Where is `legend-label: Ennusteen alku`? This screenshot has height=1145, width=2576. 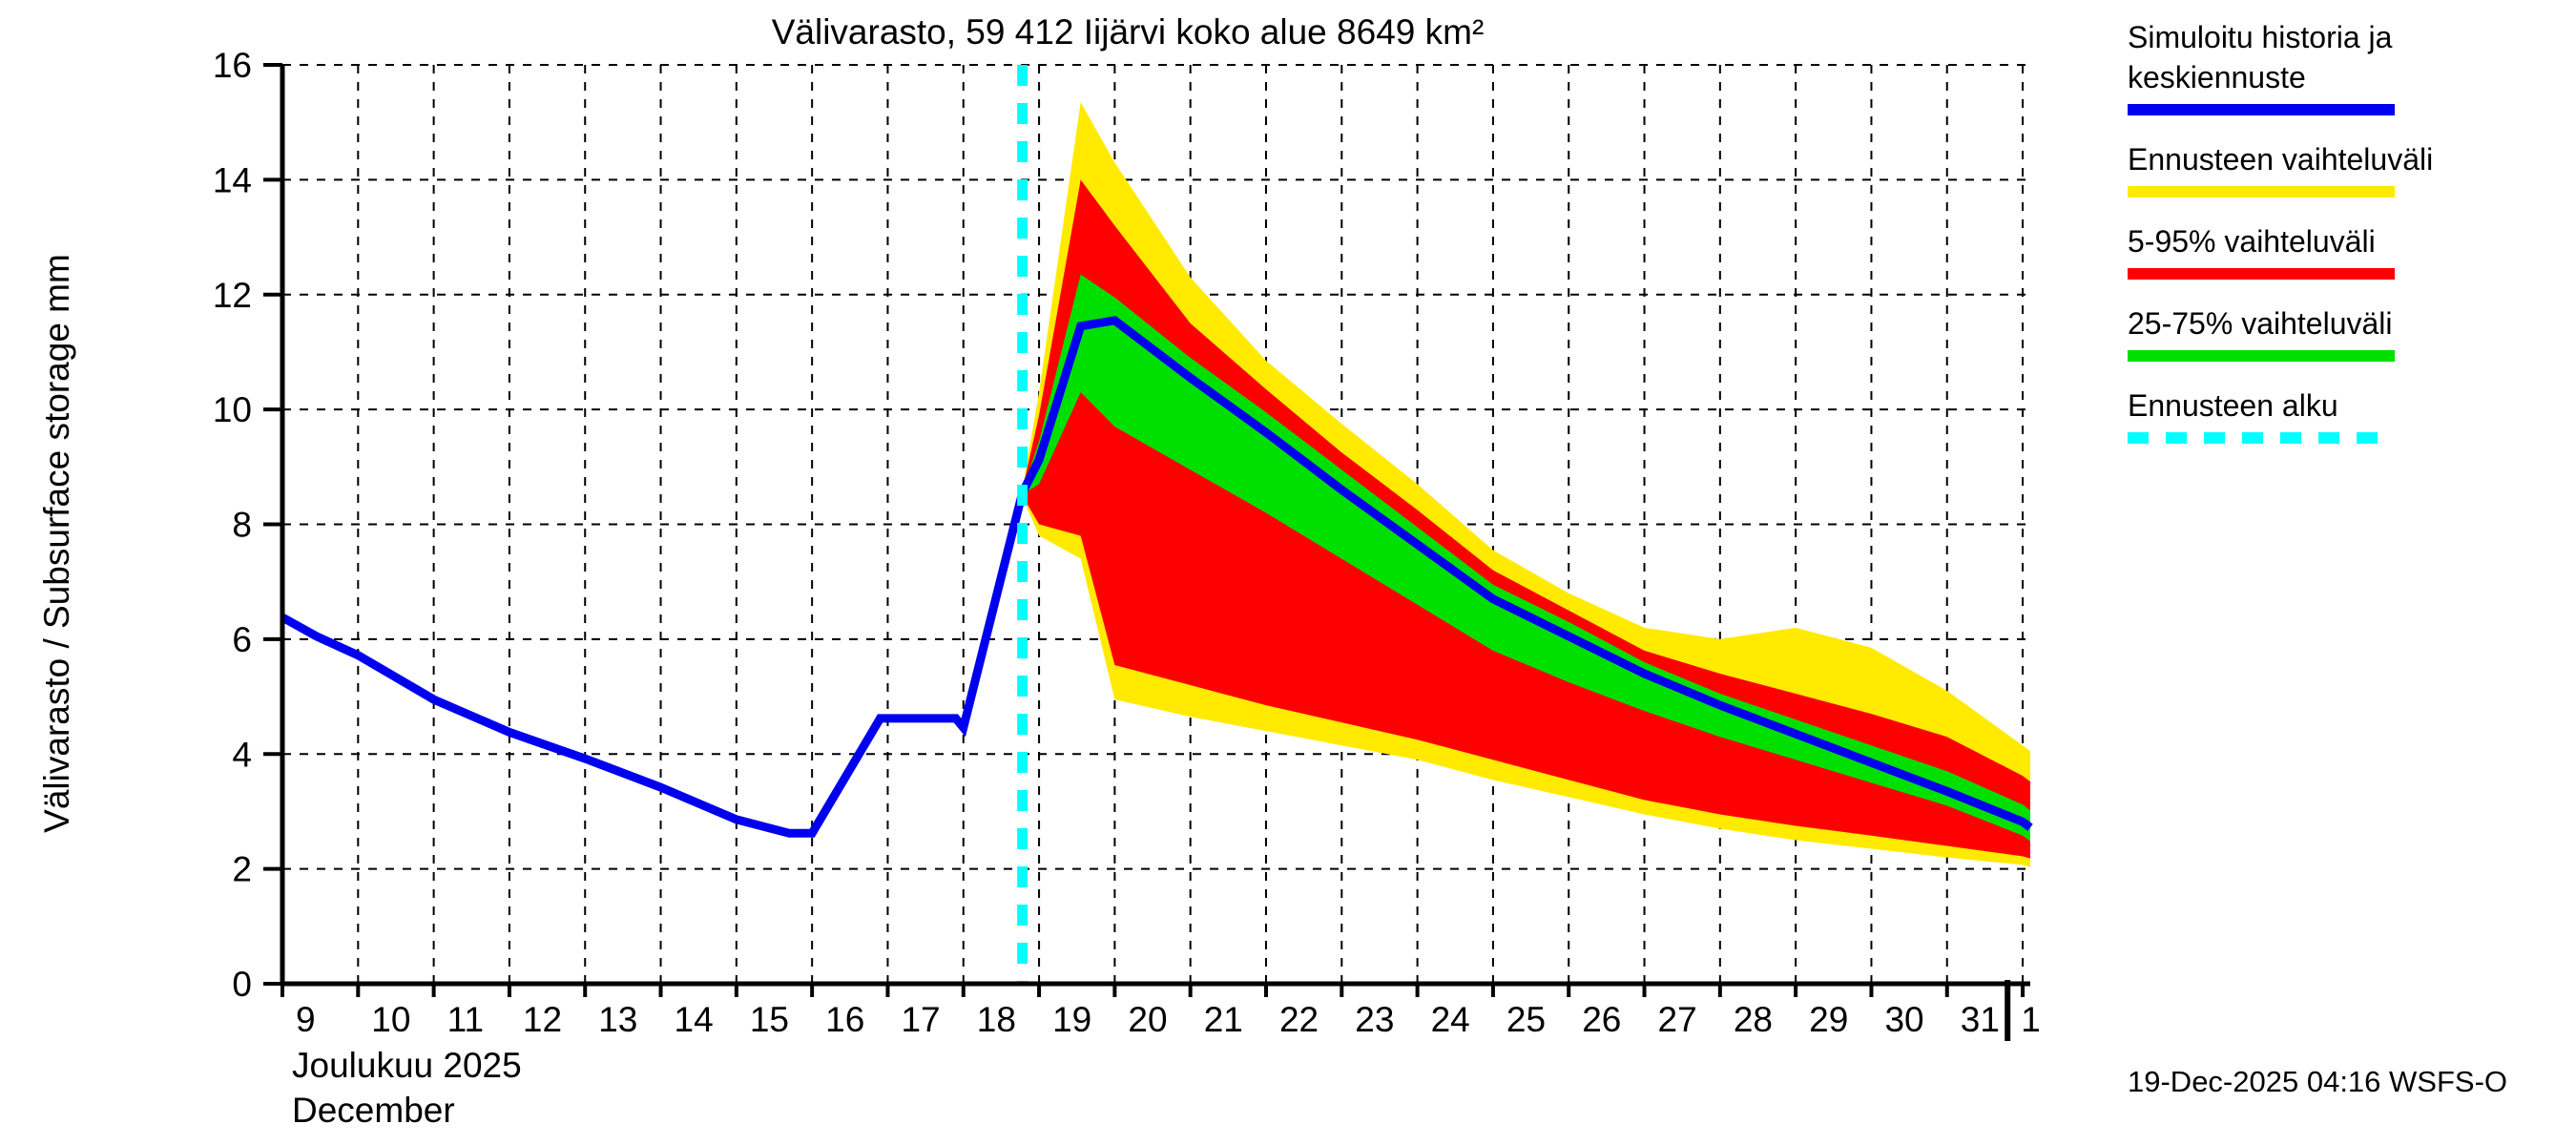 legend-label: Ennusteen alku is located at coordinates (2233, 405).